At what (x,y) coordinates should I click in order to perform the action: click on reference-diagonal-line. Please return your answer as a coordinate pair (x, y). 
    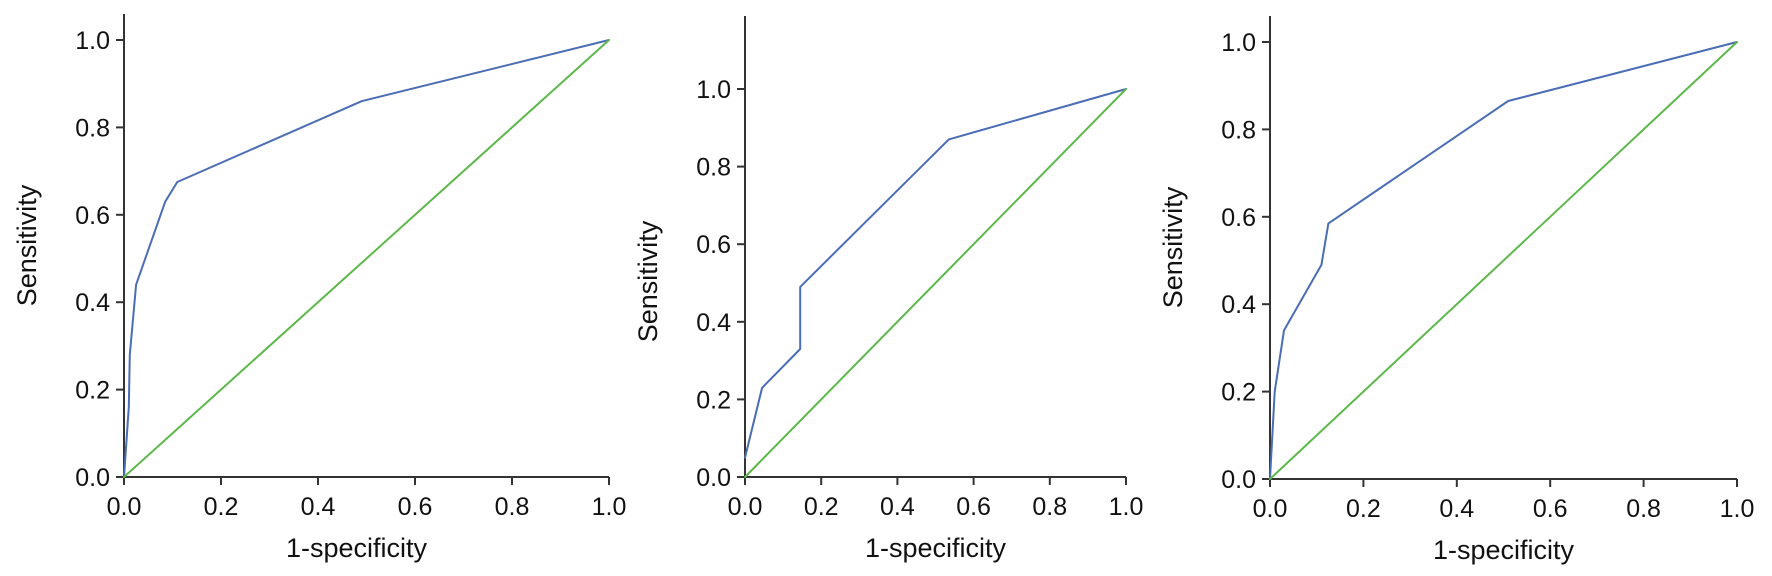
    Looking at the image, I should click on (935, 283).